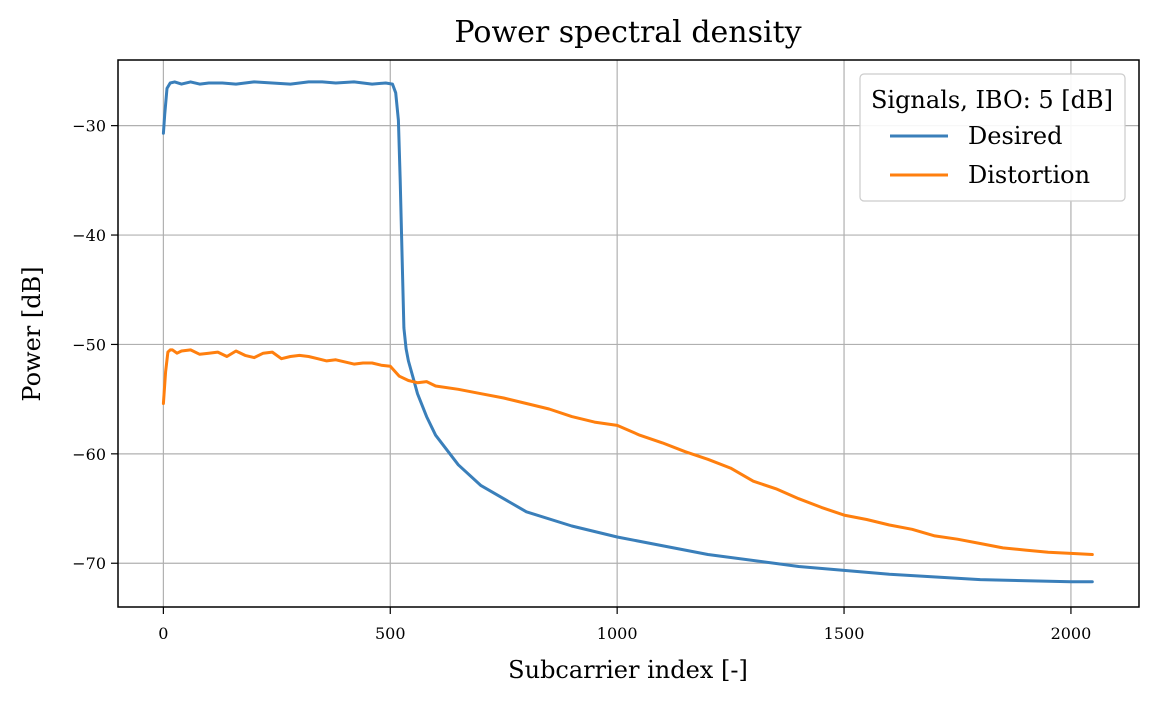 The width and height of the screenshot is (1159, 707). What do you see at coordinates (89, 454) in the screenshot?
I see `y-tick-label: −60` at bounding box center [89, 454].